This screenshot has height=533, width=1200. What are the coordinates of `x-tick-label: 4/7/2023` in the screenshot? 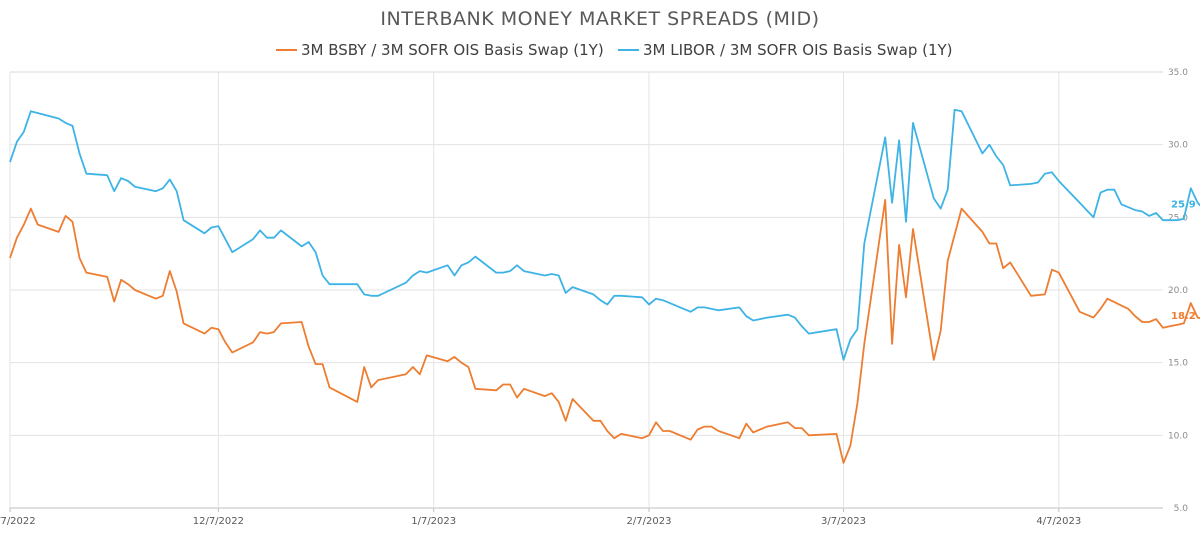 It's located at (1058, 521).